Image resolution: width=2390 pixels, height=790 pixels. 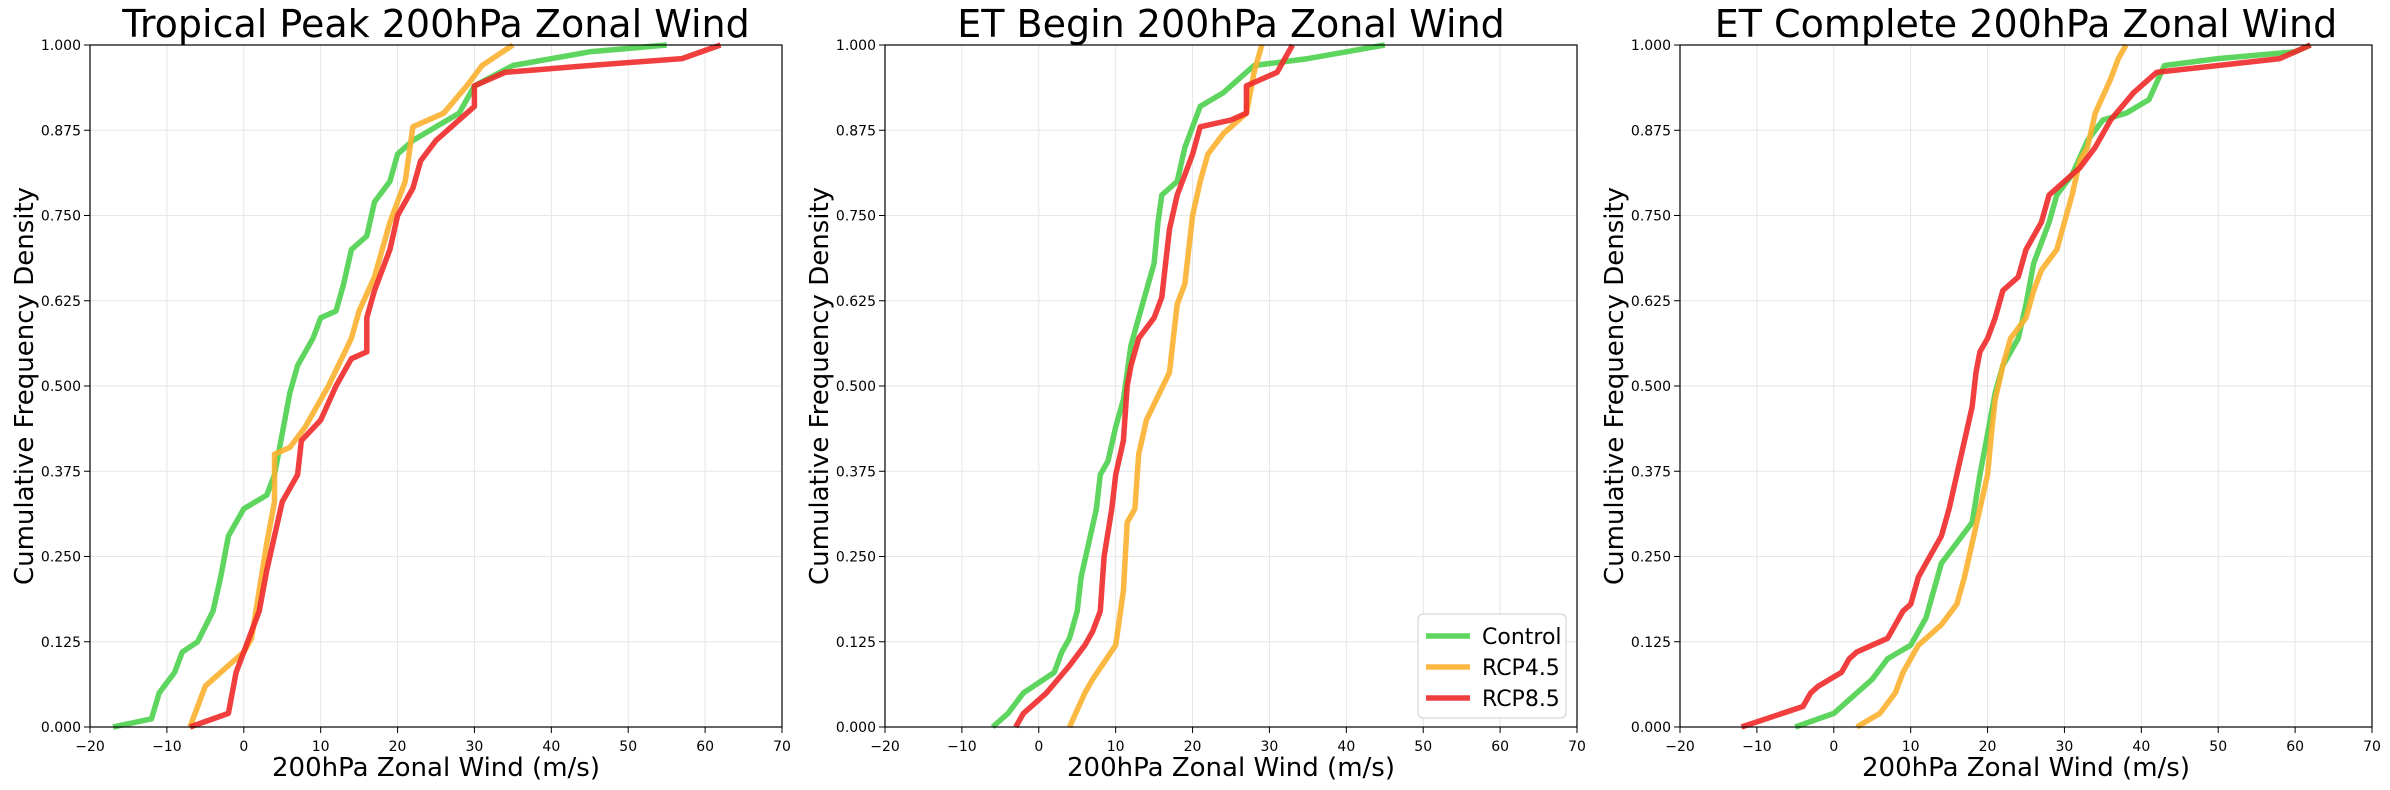 I want to click on series-line-control, so click(x=1188, y=386).